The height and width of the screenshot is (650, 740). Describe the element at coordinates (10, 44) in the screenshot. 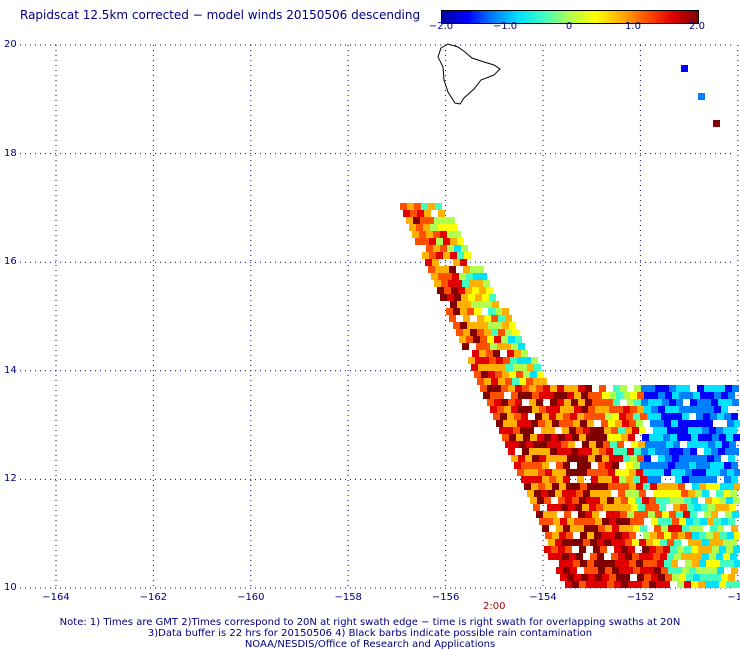

I see `latitude-tick-label: 20` at that location.